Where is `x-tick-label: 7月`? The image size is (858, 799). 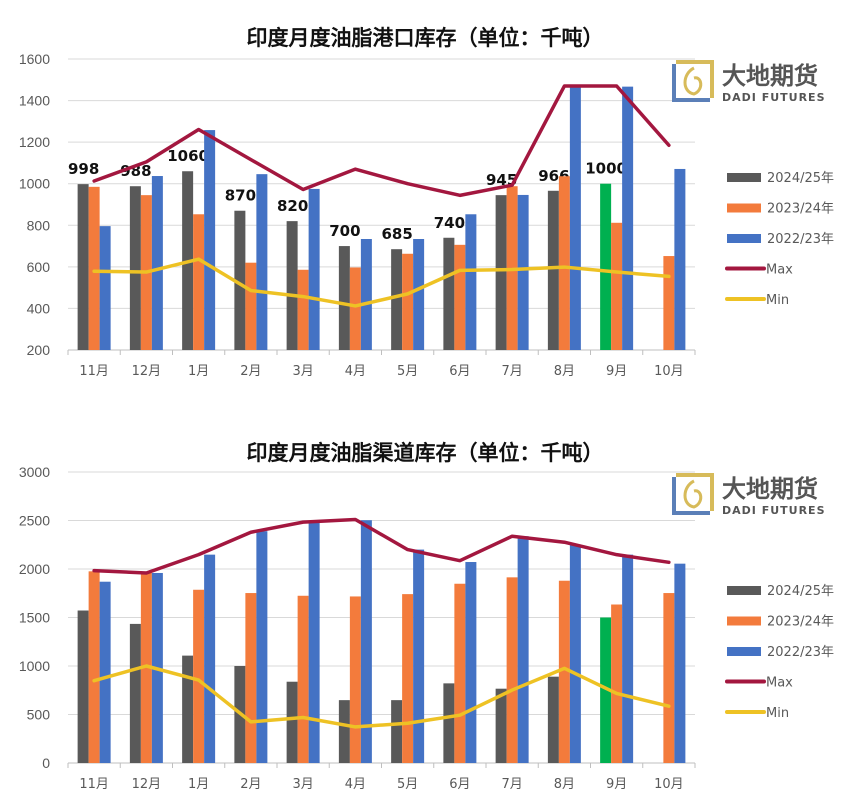
x-tick-label: 7月 is located at coordinates (511, 784).